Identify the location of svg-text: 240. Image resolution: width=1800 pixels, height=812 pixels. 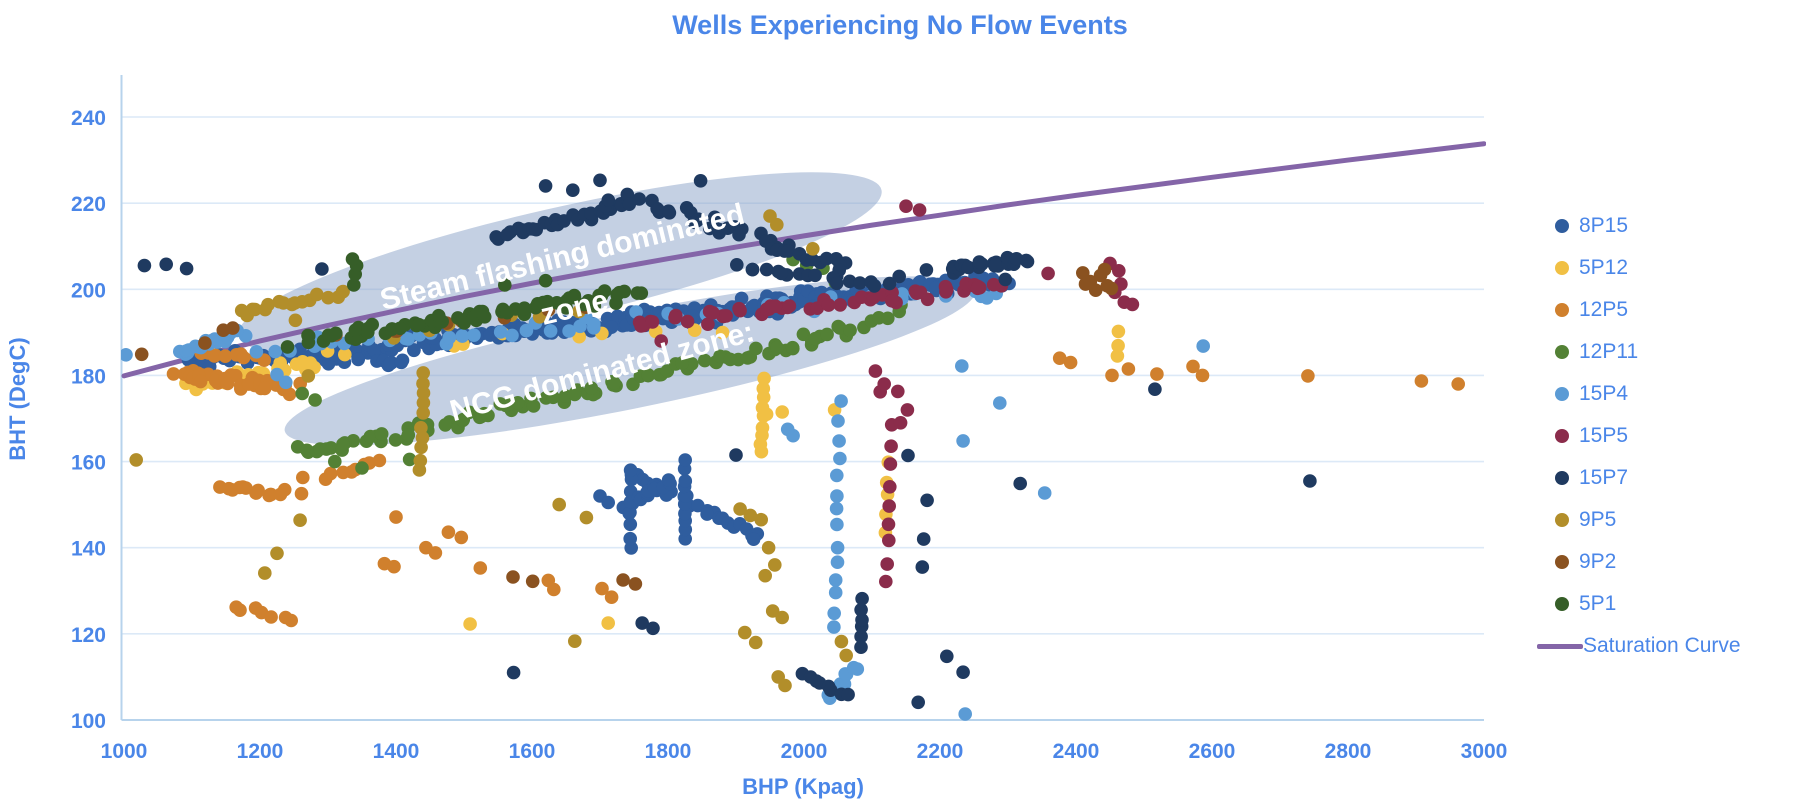
(88, 118).